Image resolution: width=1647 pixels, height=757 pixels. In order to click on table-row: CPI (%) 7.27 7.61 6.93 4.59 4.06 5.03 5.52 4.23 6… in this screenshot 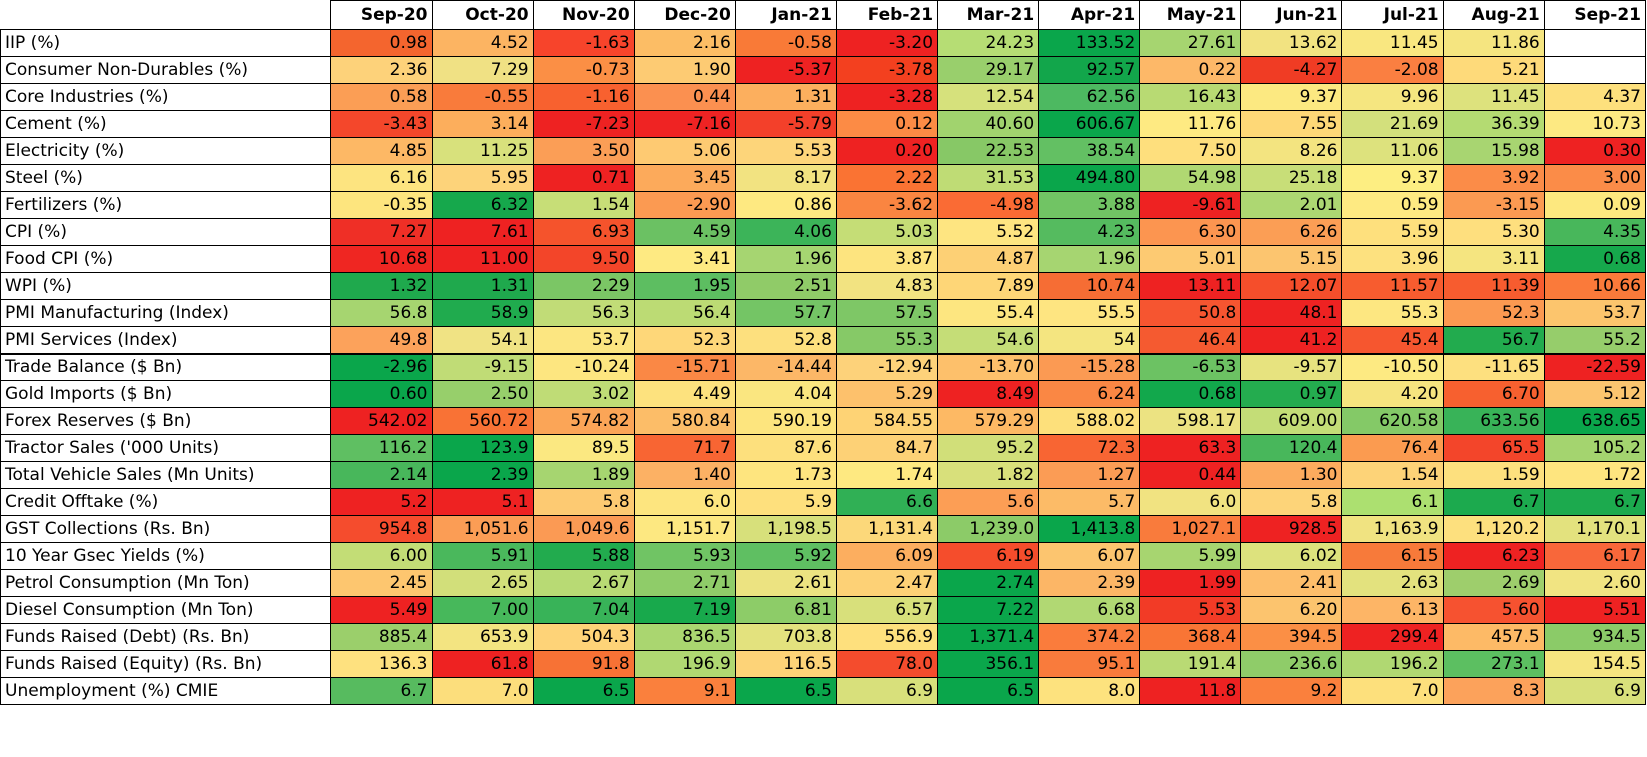, I will do `click(823, 232)`.